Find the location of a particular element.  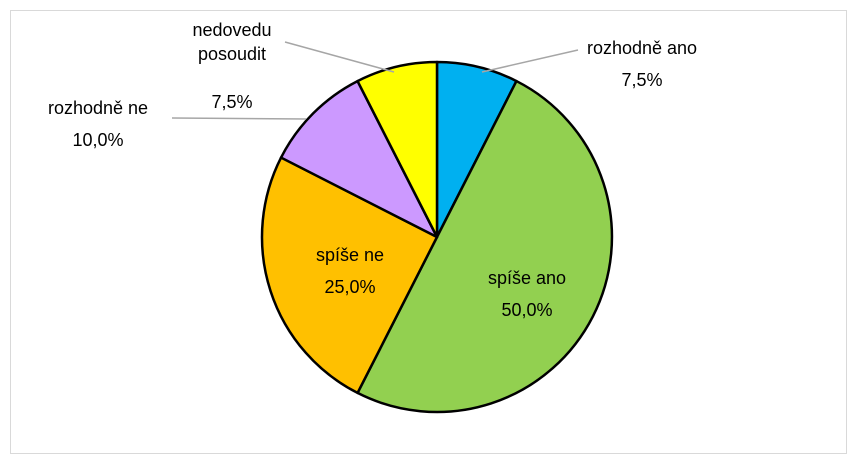

slice-label: spíše ne is located at coordinates (350, 255).